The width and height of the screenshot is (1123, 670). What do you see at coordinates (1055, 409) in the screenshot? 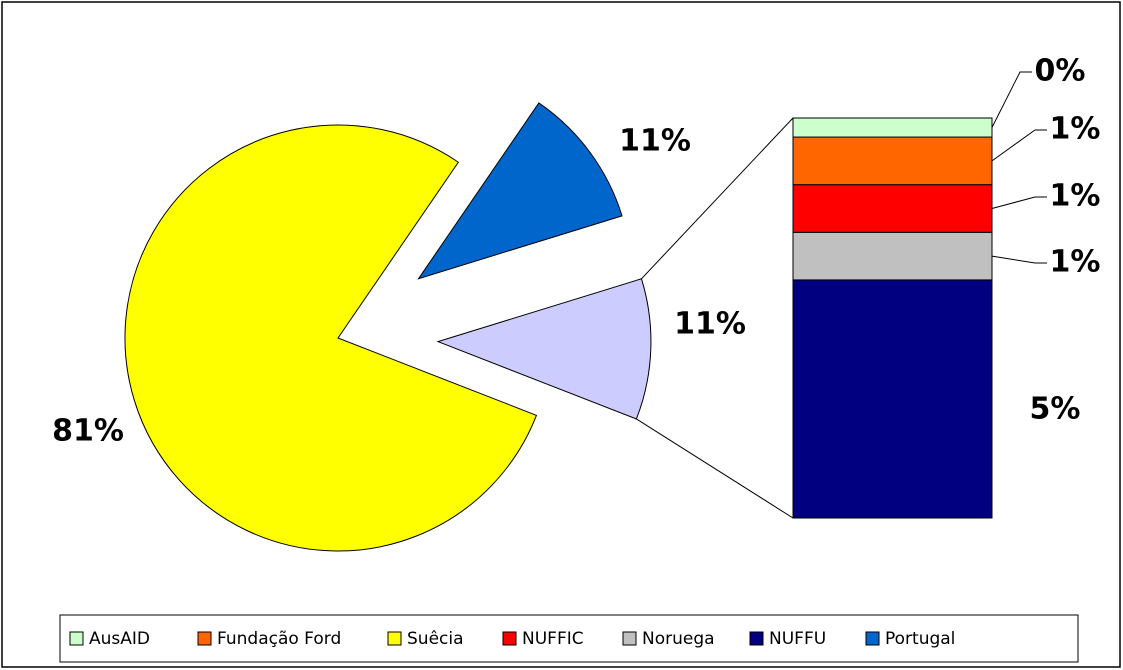
I see `segment-label: 5%` at bounding box center [1055, 409].